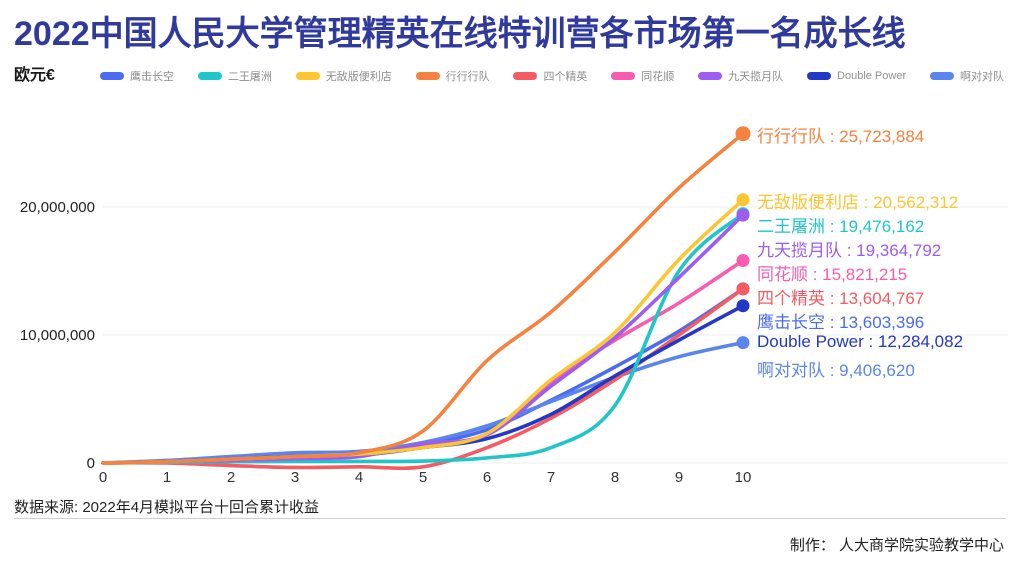  Describe the element at coordinates (91, 463) in the screenshot. I see `y-tick-label: 0` at that location.